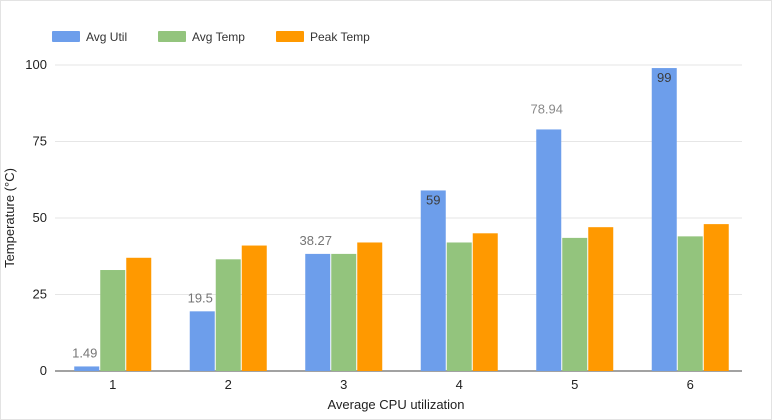  I want to click on data-label: 19.5, so click(200, 297).